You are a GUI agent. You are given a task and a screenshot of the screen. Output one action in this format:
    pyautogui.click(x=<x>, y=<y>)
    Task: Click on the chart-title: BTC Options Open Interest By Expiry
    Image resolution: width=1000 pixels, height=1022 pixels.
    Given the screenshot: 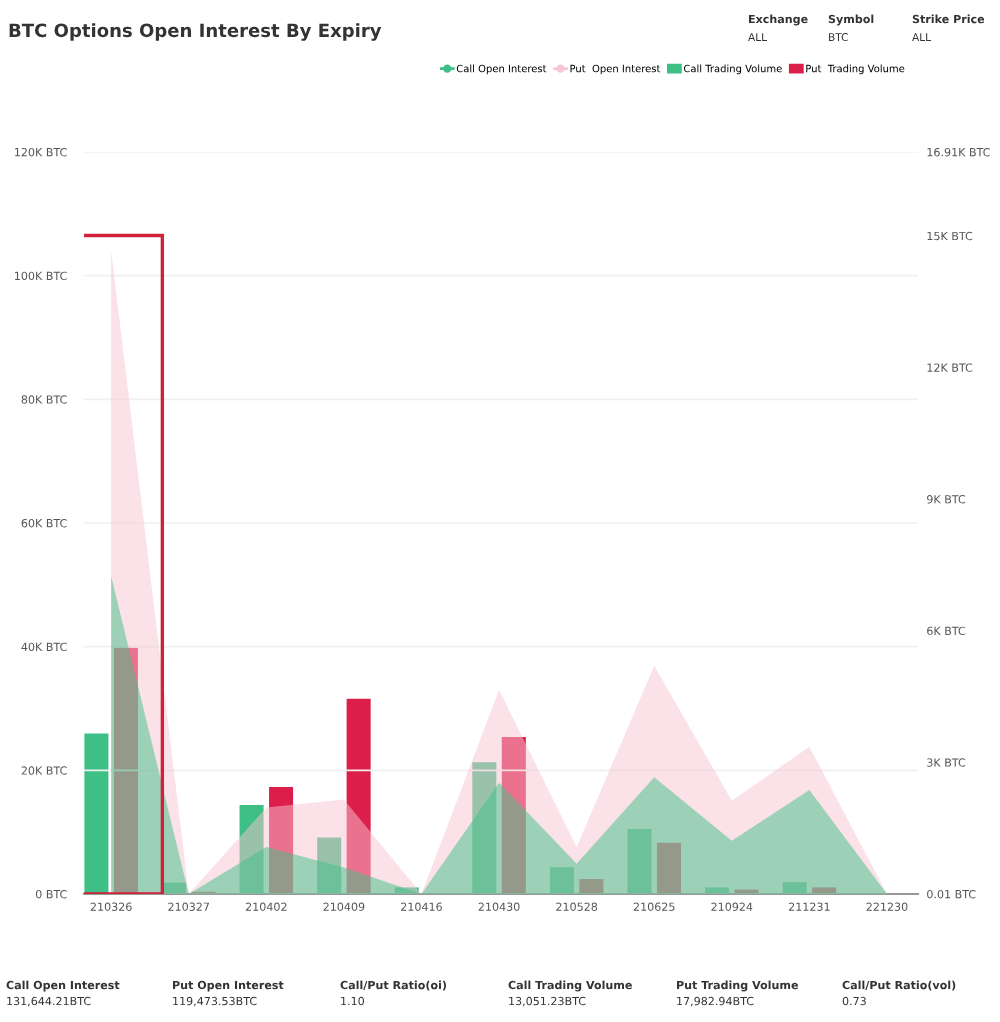 What is the action you would take?
    pyautogui.click(x=195, y=32)
    